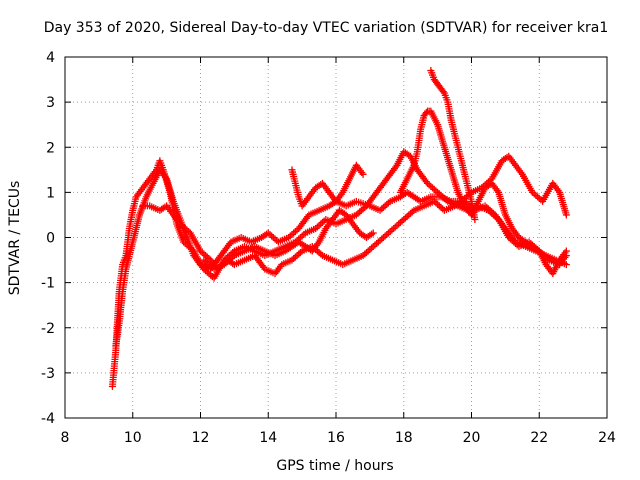 This screenshot has width=640, height=480. I want to click on y-tick-label: 0, so click(50, 239).